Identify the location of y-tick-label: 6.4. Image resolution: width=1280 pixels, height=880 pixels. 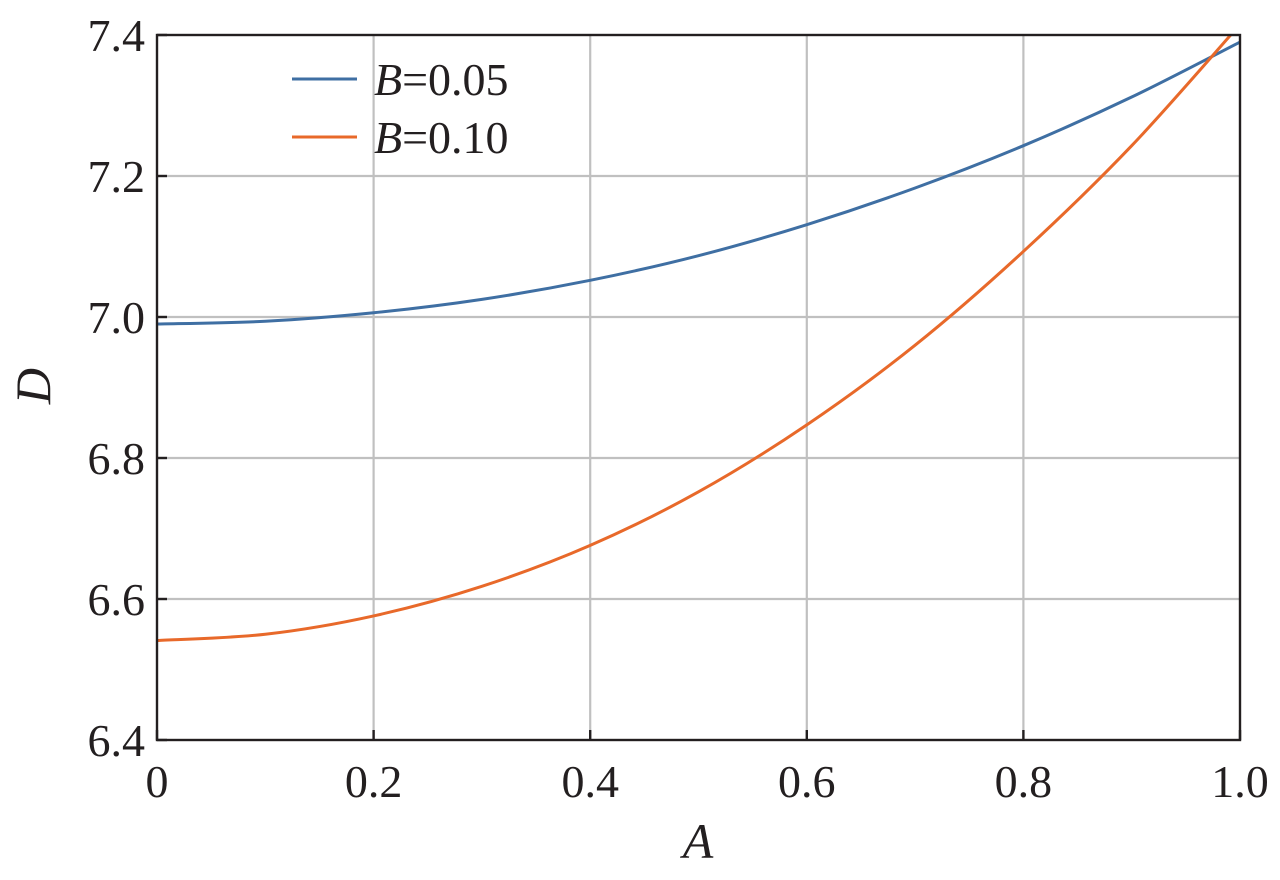
(117, 740).